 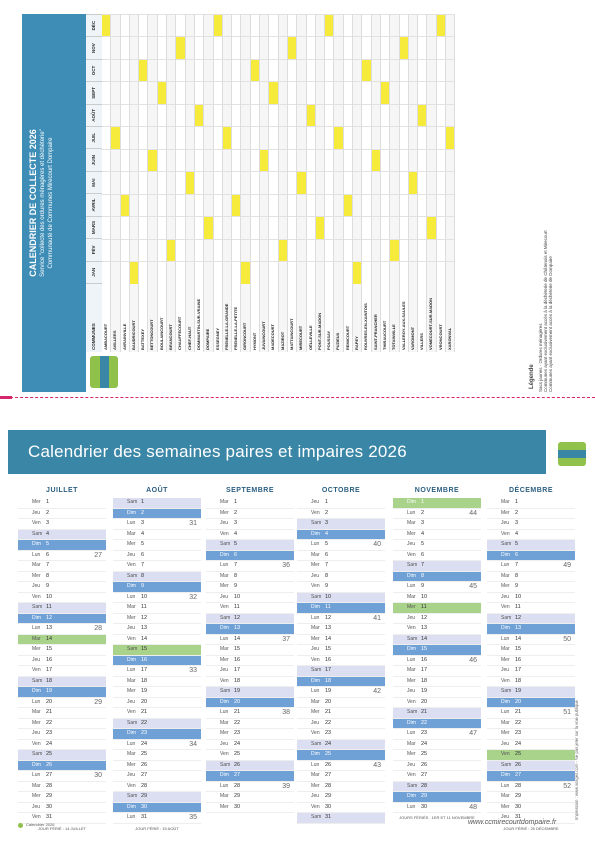 I want to click on day-abbr: Ven, so click(x=224, y=607).